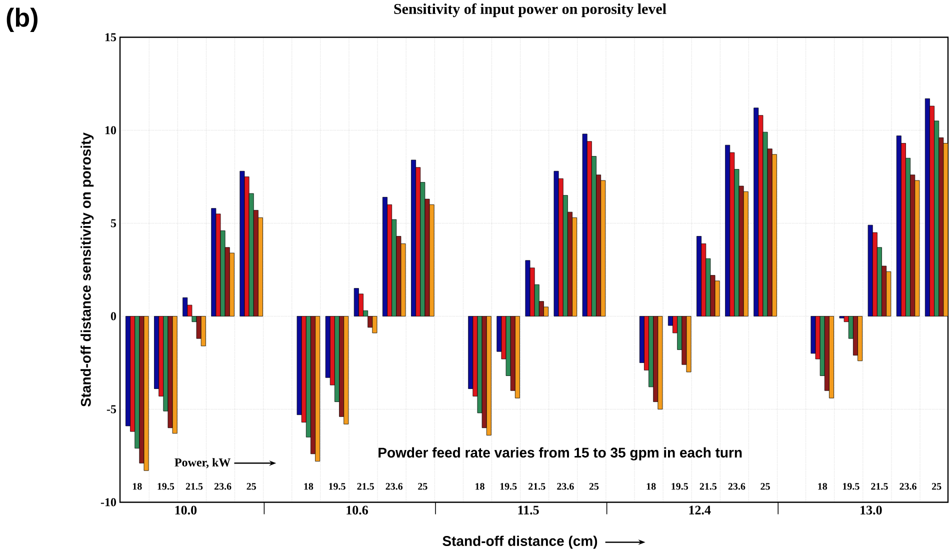 The width and height of the screenshot is (950, 560). I want to click on y-axis-title: Stand-off distance sensitivity on porosity, so click(87, 269).